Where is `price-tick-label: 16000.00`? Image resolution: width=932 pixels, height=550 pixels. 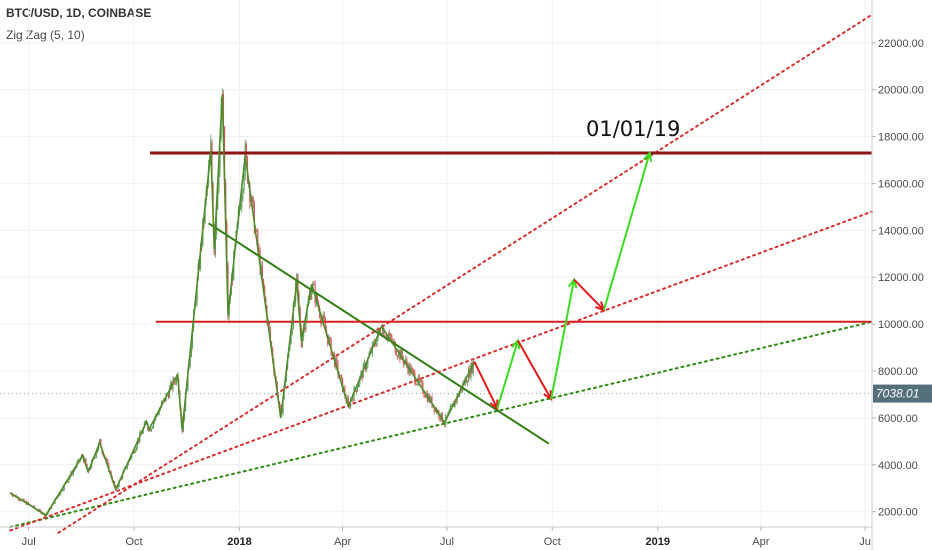 price-tick-label: 16000.00 is located at coordinates (901, 184).